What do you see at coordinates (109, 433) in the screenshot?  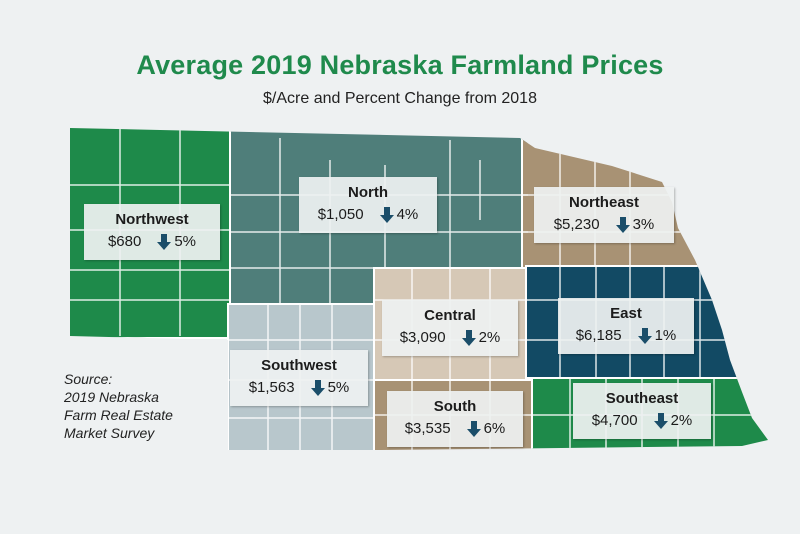 I see `source-line: Market Survey` at bounding box center [109, 433].